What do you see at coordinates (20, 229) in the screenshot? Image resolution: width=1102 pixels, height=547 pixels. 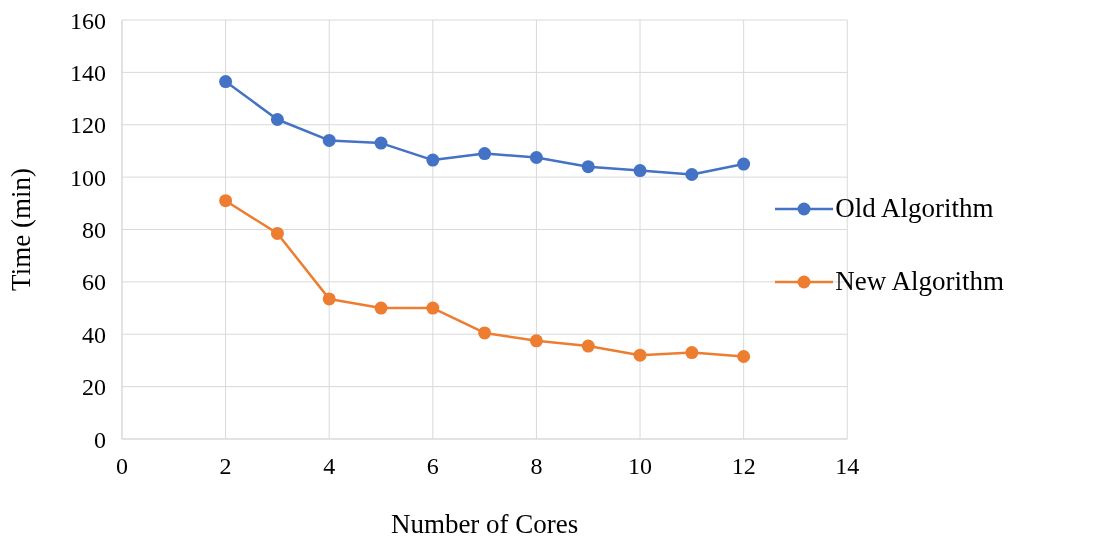 I see `y-axis-title: Time (min)` at bounding box center [20, 229].